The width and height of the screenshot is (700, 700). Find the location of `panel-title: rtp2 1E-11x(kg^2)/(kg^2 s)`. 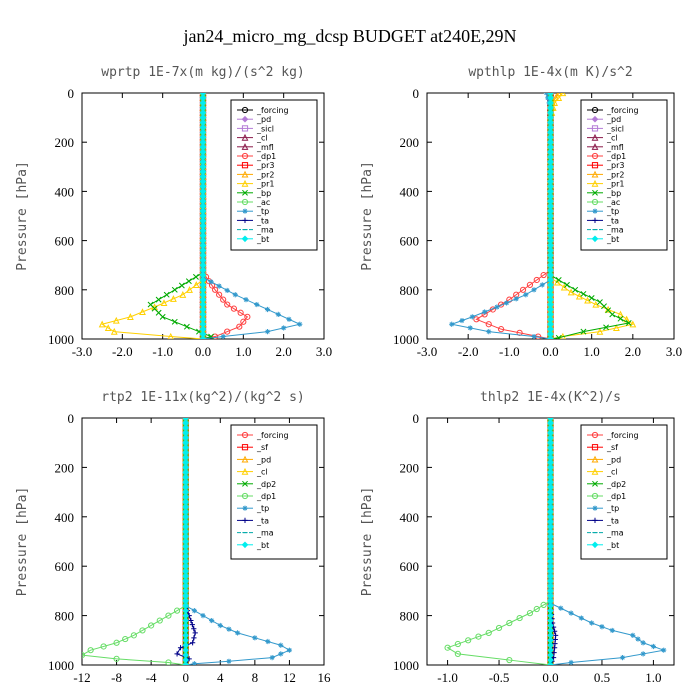

panel-title: rtp2 1E-11x(kg^2)/(kg^2 s) is located at coordinates (203, 397).